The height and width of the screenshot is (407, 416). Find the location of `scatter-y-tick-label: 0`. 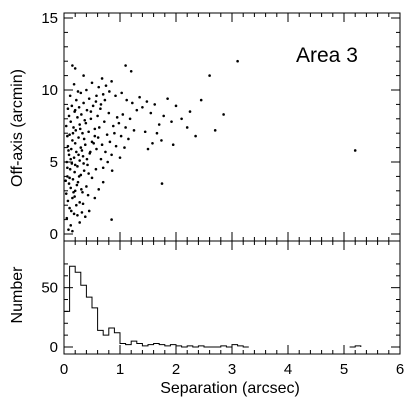

scatter-y-tick-label: 0 is located at coordinates (54, 234).